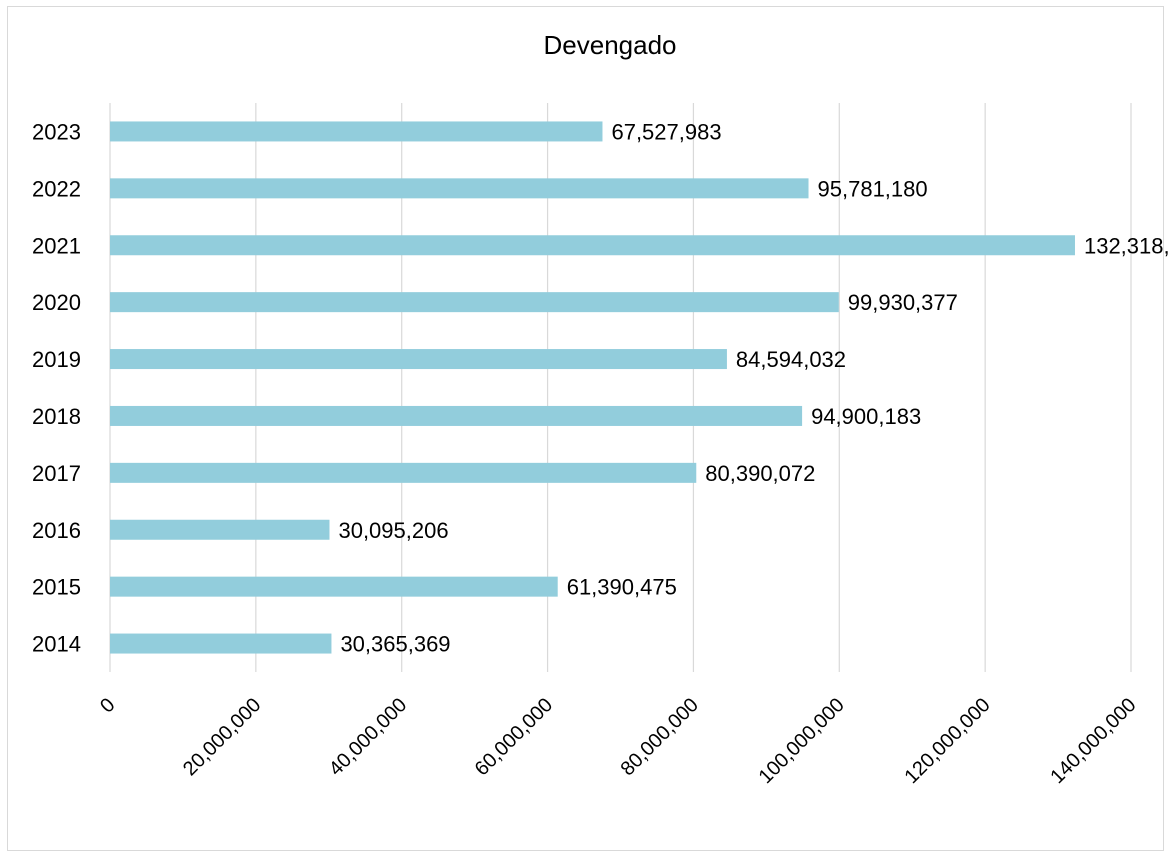 This screenshot has height=857, width=1170. Describe the element at coordinates (622, 587) in the screenshot. I see `data-label: 61,390,475` at that location.